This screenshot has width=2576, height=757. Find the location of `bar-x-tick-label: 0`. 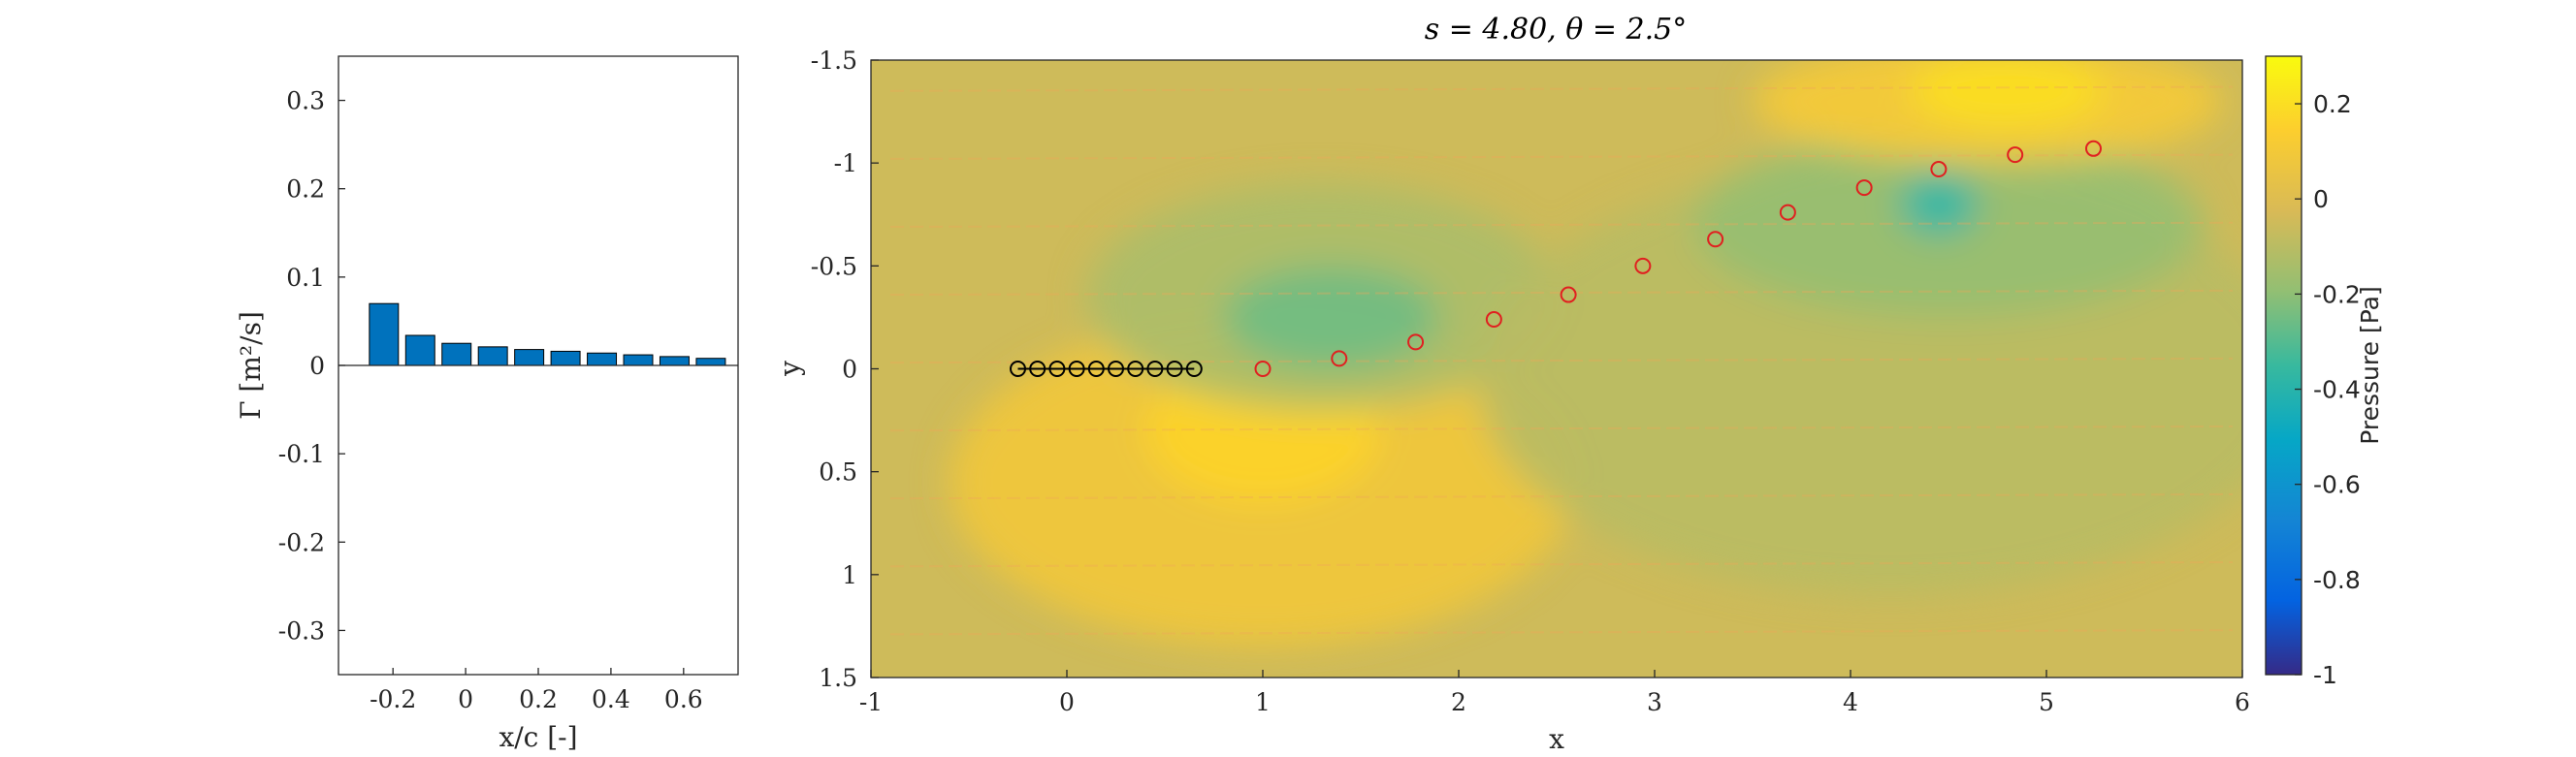

bar-x-tick-label: 0 is located at coordinates (465, 699).